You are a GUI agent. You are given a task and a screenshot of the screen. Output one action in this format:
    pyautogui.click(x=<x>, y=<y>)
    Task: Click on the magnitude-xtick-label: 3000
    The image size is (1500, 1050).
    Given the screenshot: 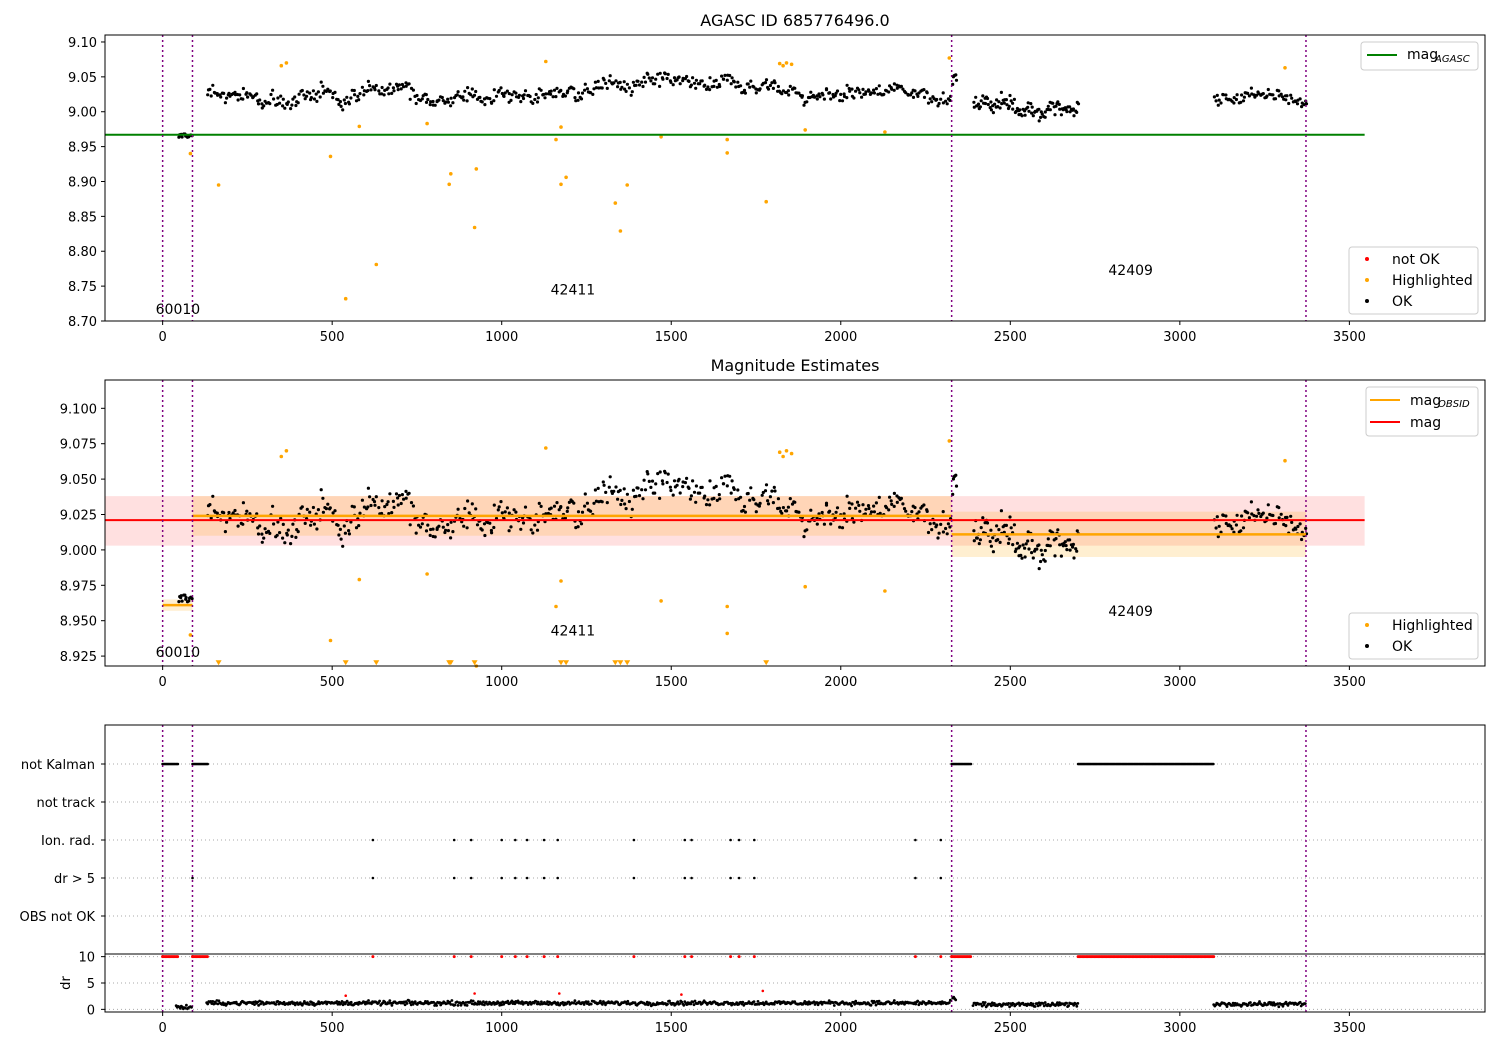 What is the action you would take?
    pyautogui.click(x=1179, y=682)
    